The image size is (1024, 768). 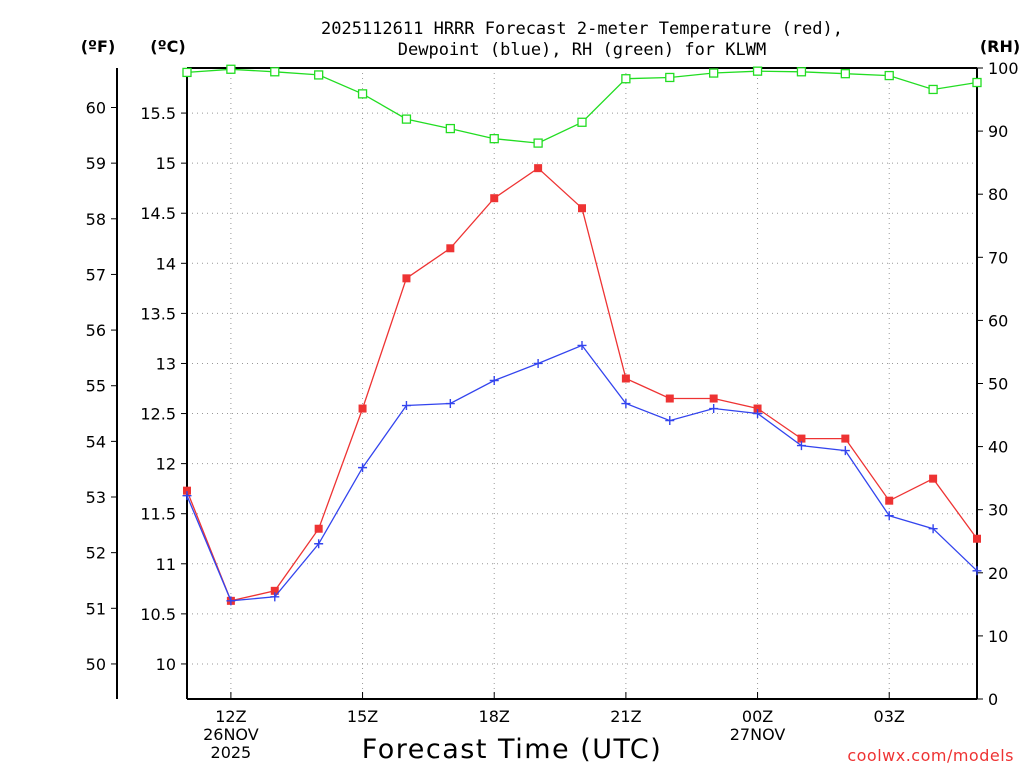 I want to click on x-tick-label: 2025, so click(x=231, y=752).